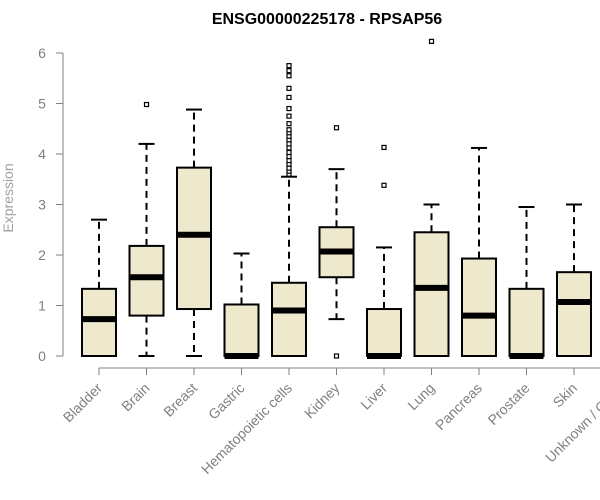 Image resolution: width=600 pixels, height=500 pixels. I want to click on x-tick-label: Prostate, so click(508, 404).